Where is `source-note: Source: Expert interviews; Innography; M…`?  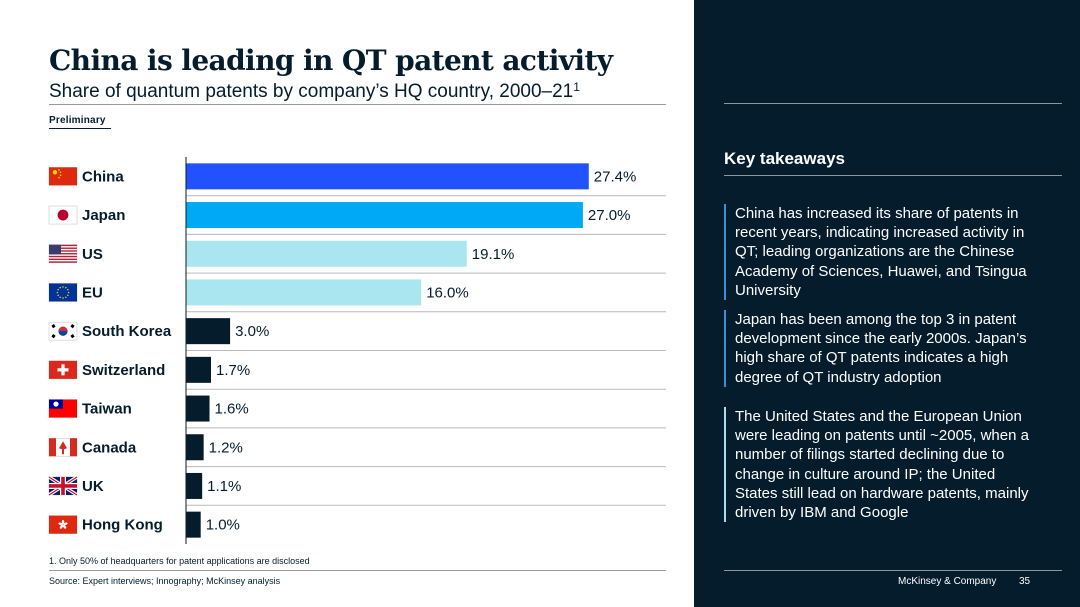 source-note: Source: Expert interviews; Innography; M… is located at coordinates (165, 581).